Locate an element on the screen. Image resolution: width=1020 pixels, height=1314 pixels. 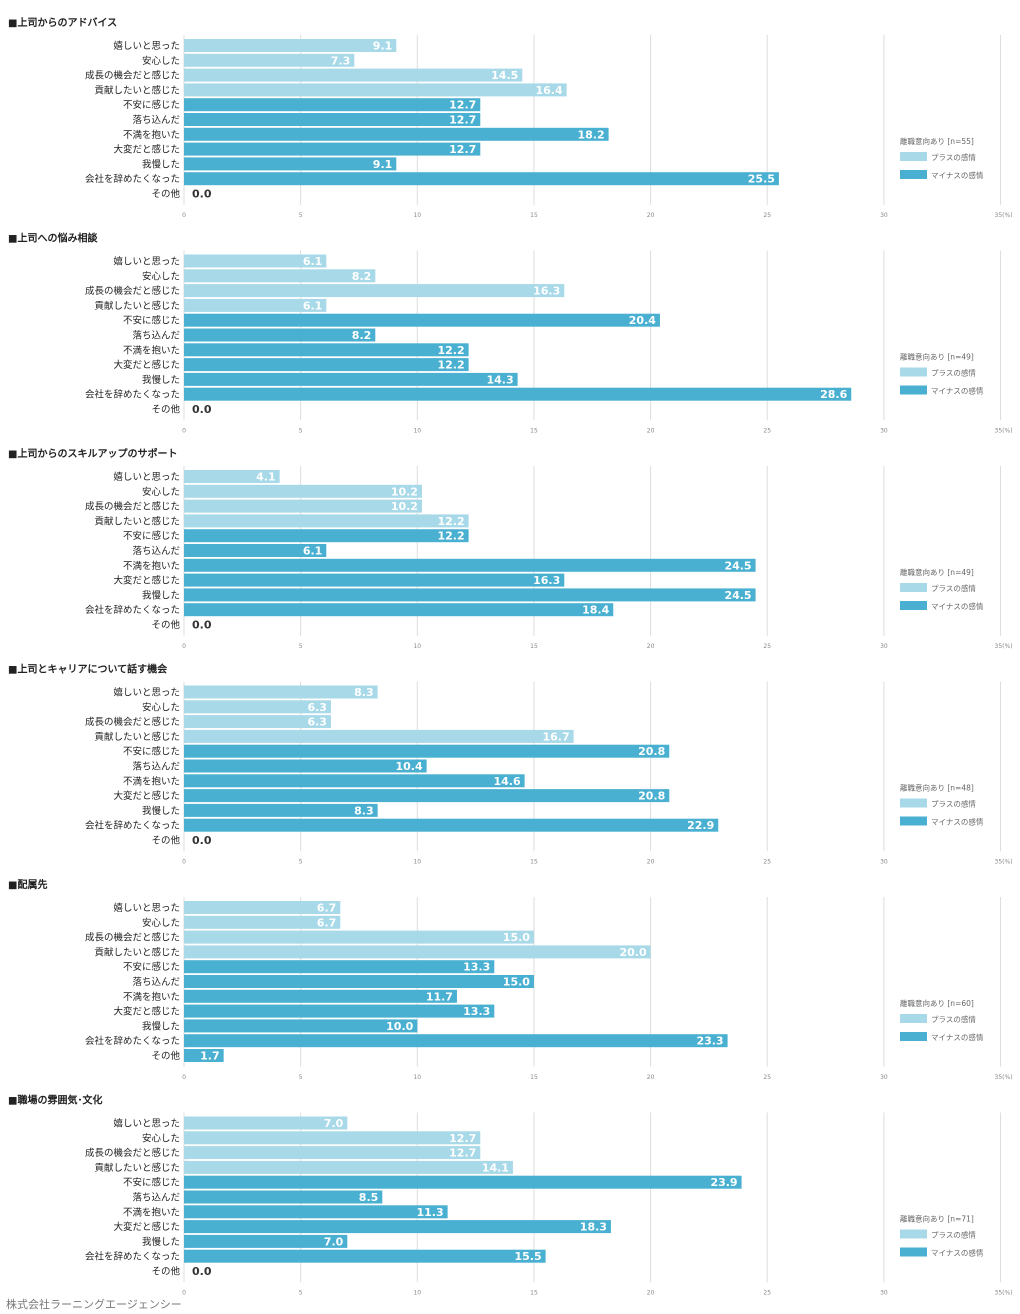
legend-title: 離職意向あり [n=60] is located at coordinates (937, 1003).